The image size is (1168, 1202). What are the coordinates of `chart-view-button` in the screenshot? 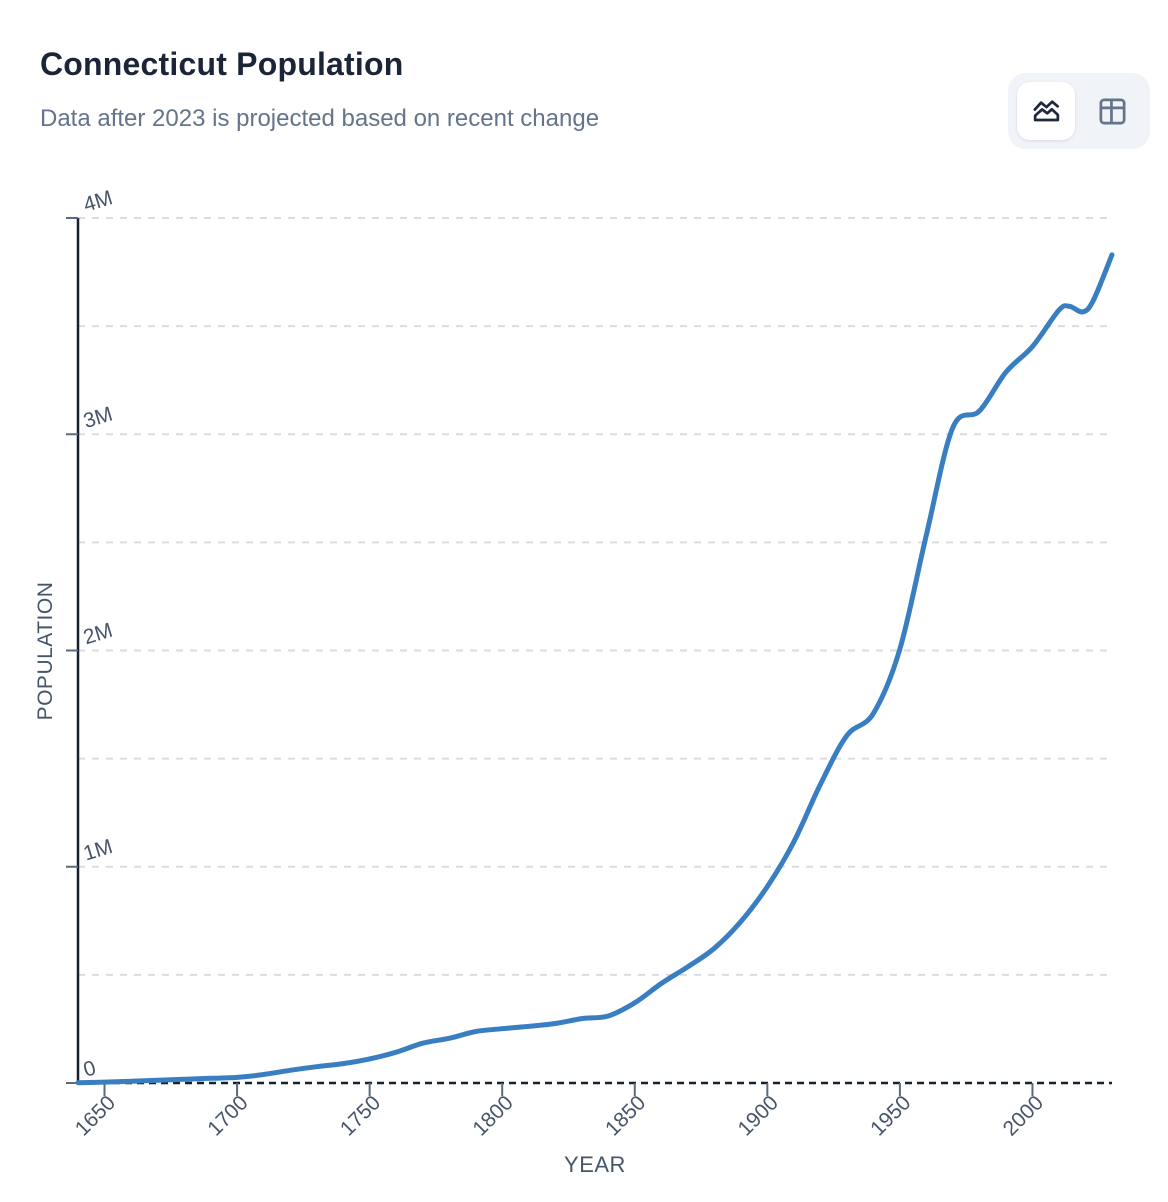 It's located at (1046, 111).